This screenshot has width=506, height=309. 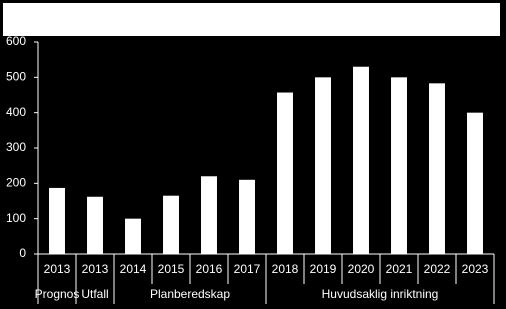 I want to click on y-tick-label: 100, so click(x=16, y=218).